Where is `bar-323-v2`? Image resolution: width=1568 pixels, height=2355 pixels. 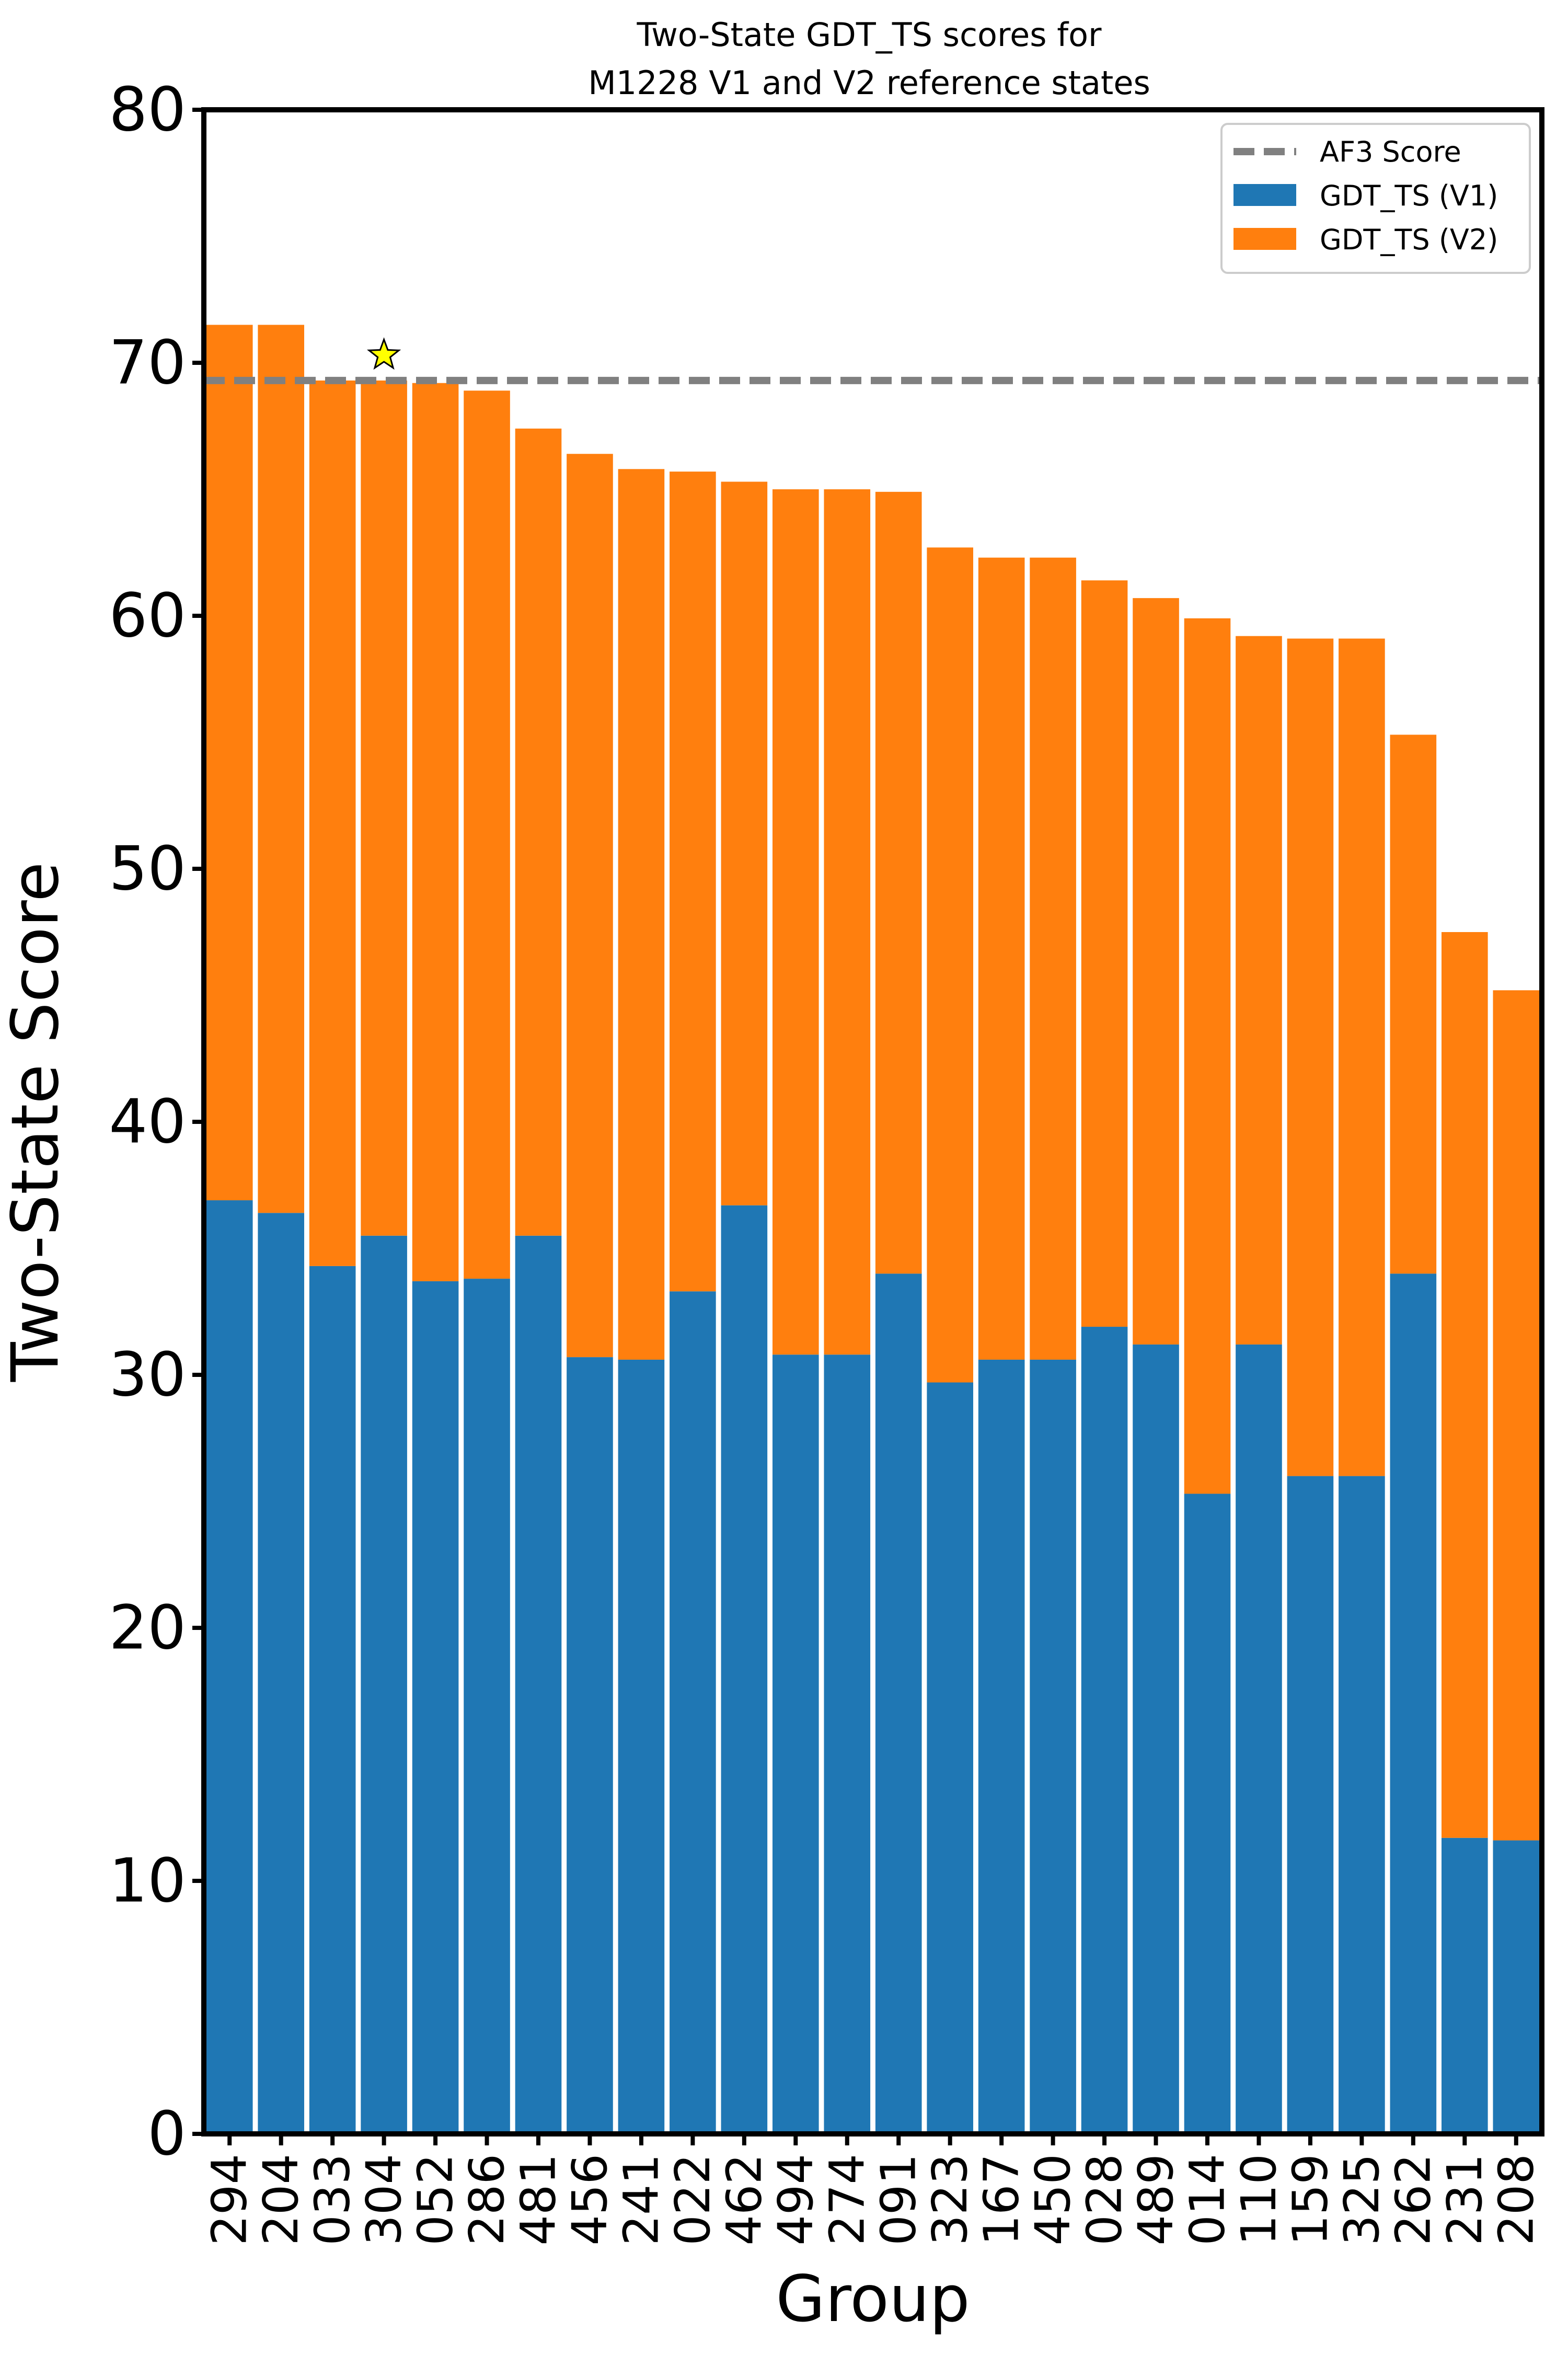 bar-323-v2 is located at coordinates (950, 965).